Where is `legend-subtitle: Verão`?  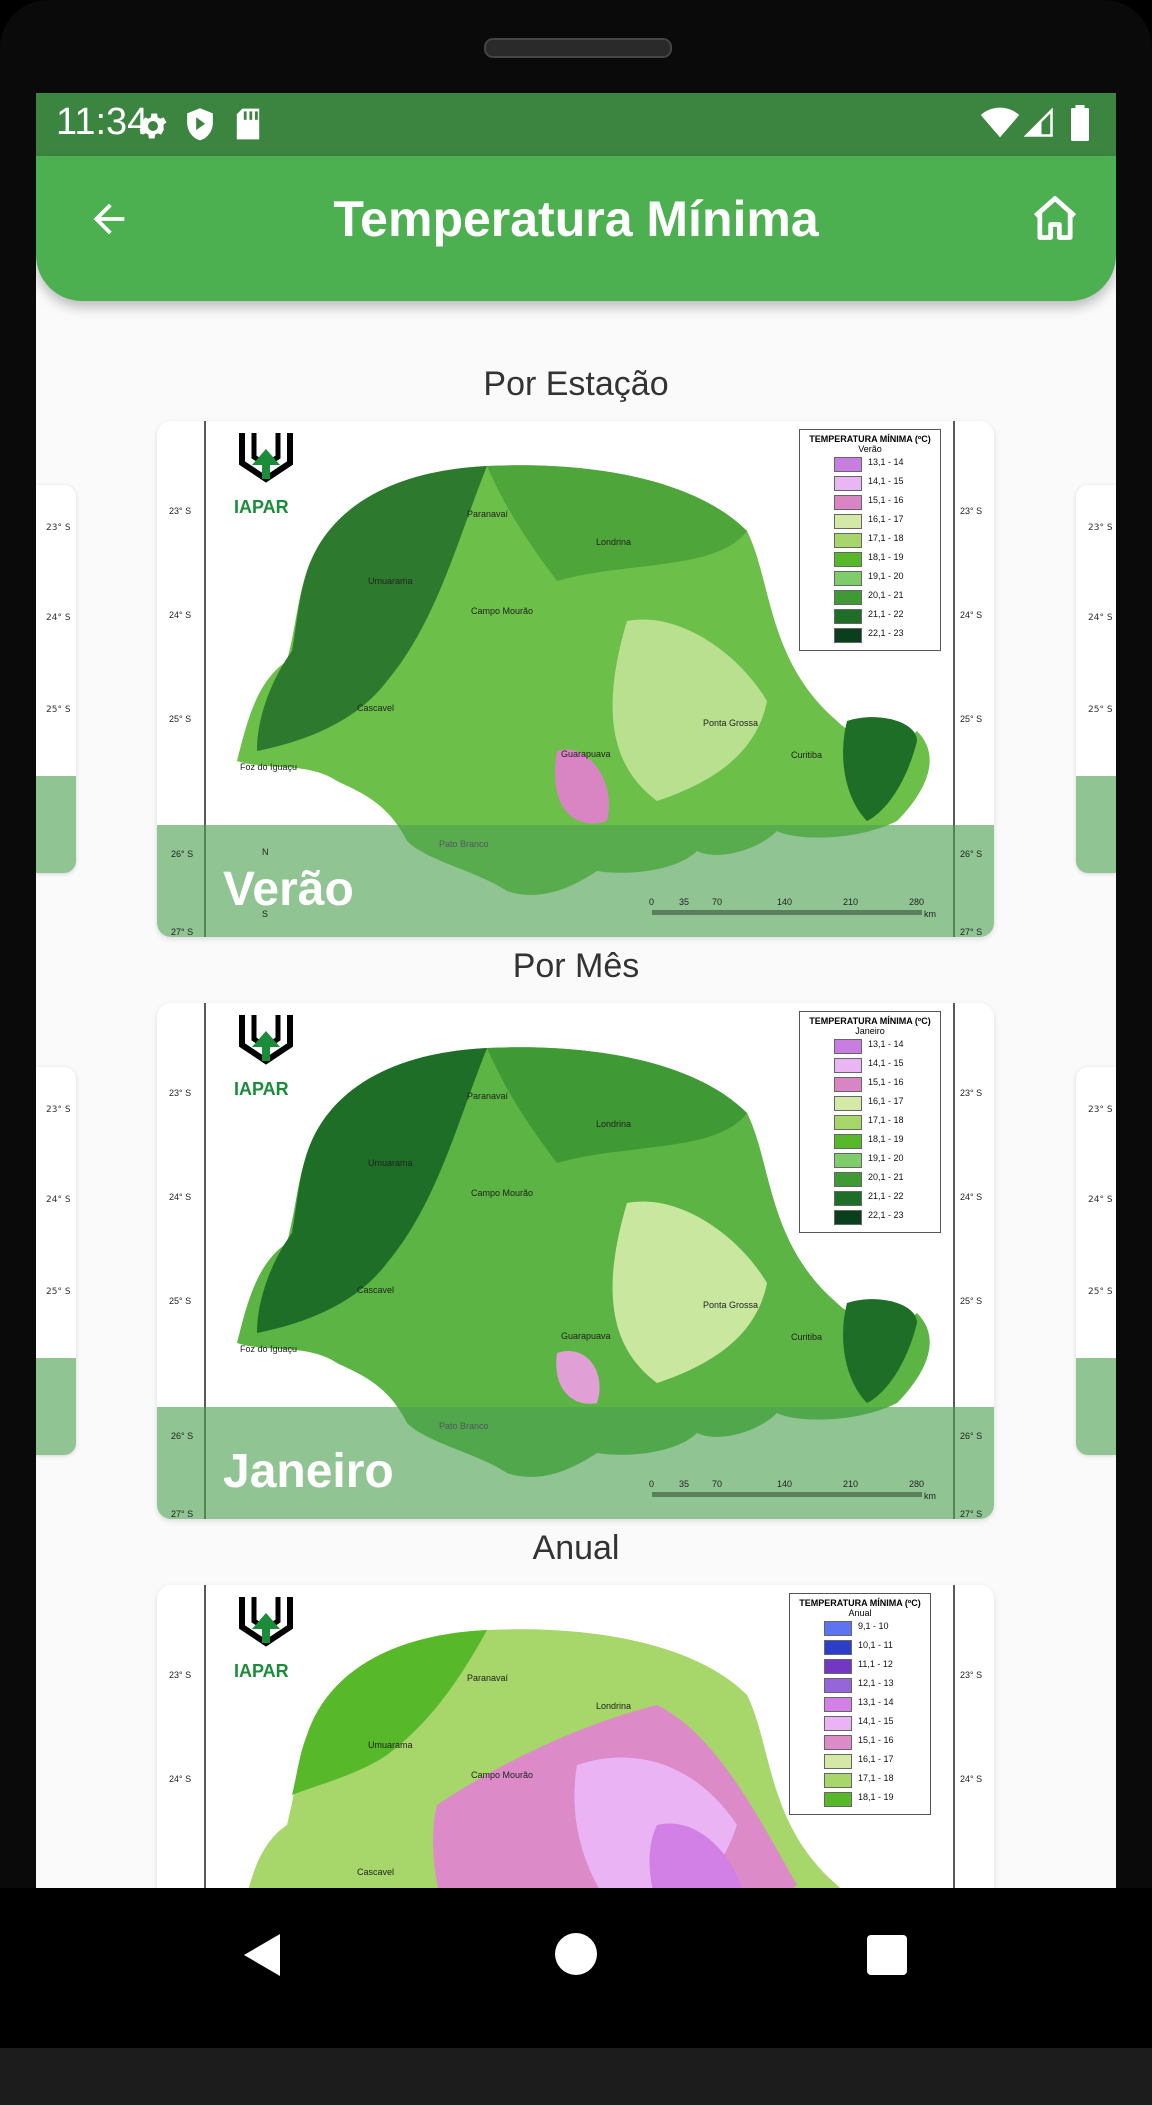 legend-subtitle: Verão is located at coordinates (870, 449).